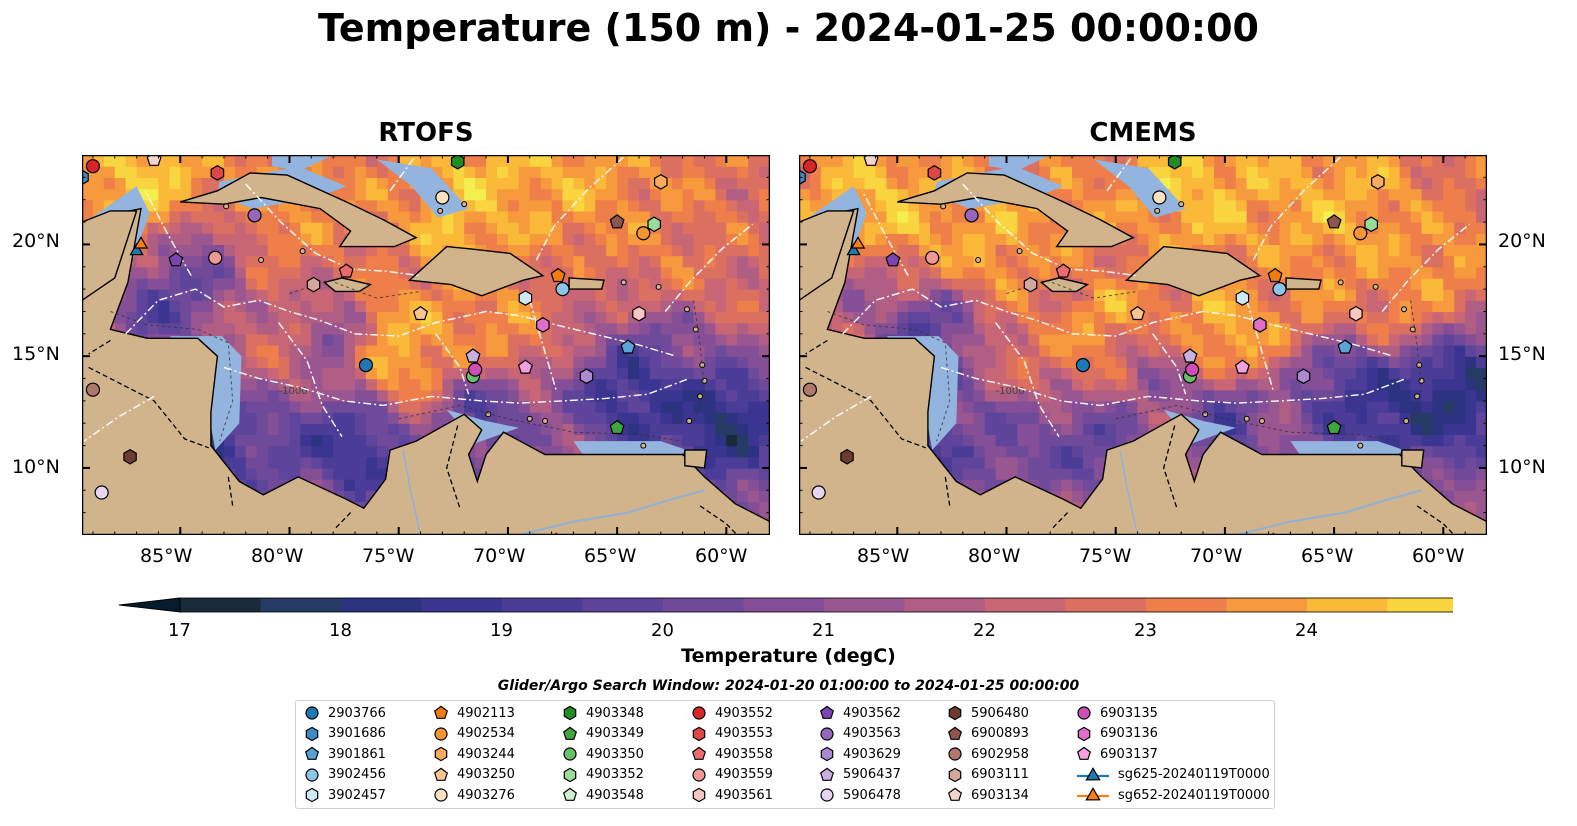 This screenshot has width=1577, height=826. What do you see at coordinates (441, 774) in the screenshot?
I see `legend-marker-pentagon` at bounding box center [441, 774].